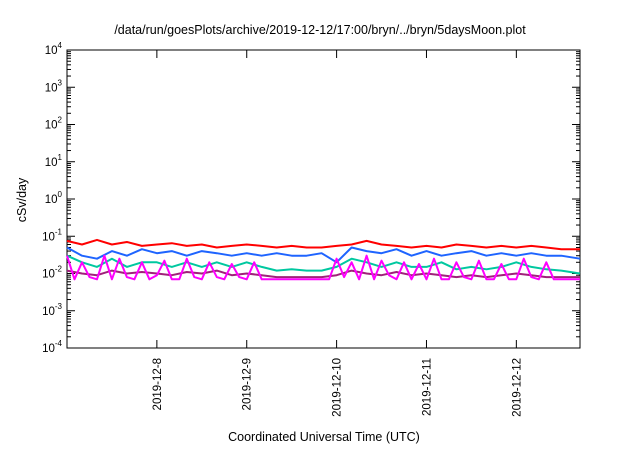 The height and width of the screenshot is (453, 640). I want to click on y-tick-label: 10¹, so click(54, 161).